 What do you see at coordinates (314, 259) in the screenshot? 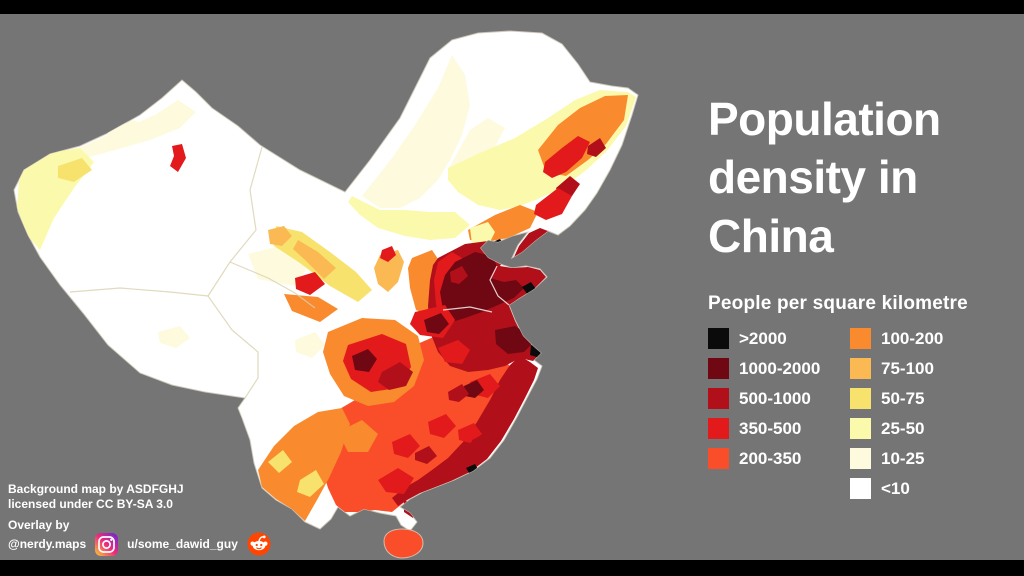
I see `region-gansu-corridor-orange` at bounding box center [314, 259].